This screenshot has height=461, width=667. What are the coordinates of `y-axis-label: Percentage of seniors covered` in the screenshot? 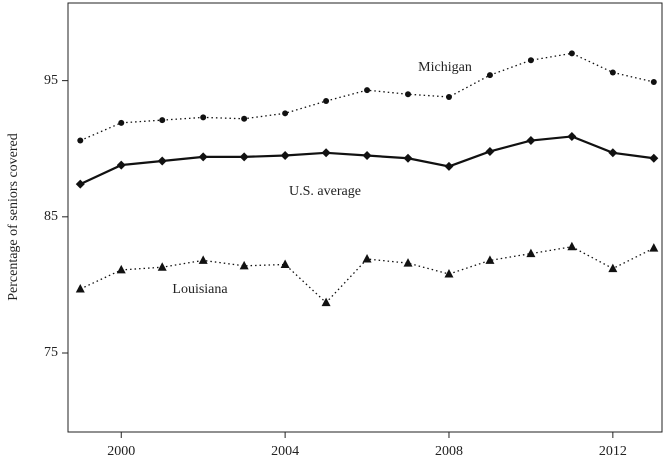 It's located at (13, 217).